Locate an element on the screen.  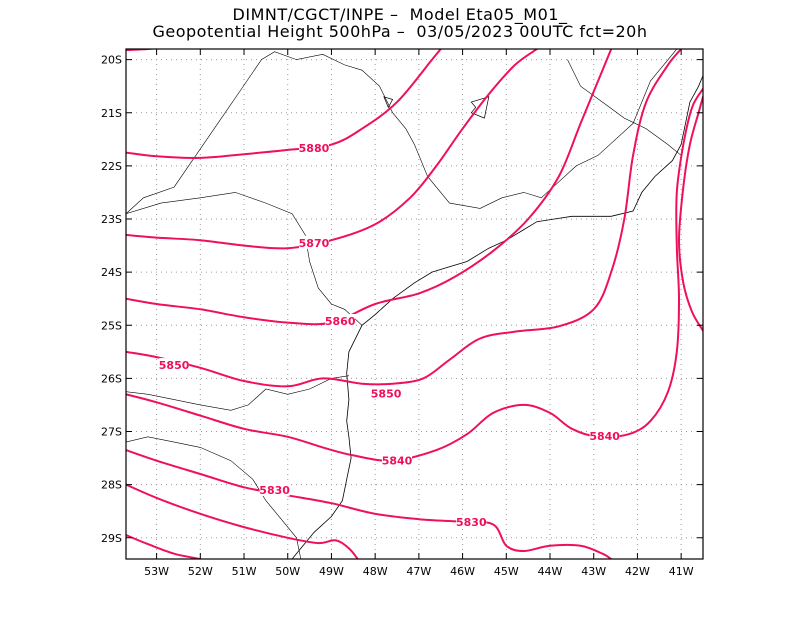
x-tick-label: 53W is located at coordinates (156, 571).